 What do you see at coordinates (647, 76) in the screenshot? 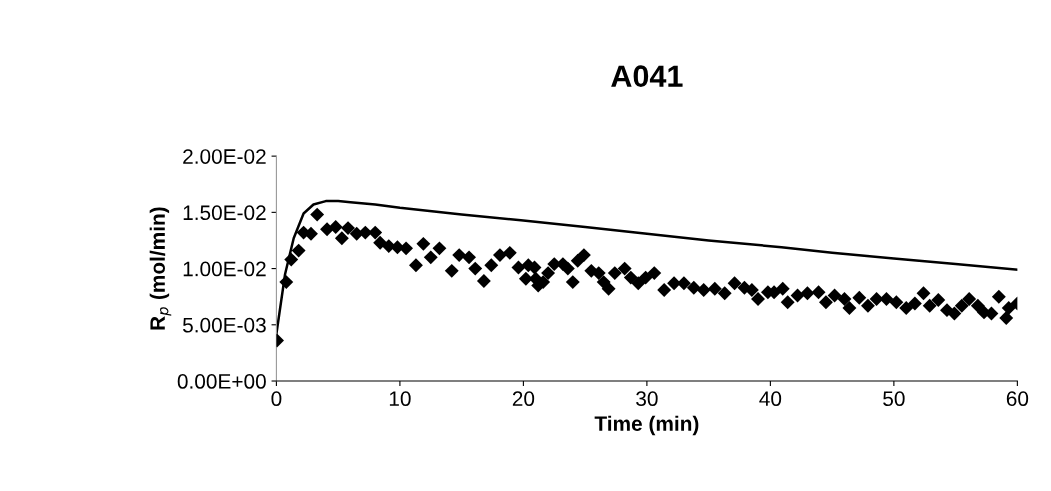
I see `chart-title: A041` at bounding box center [647, 76].